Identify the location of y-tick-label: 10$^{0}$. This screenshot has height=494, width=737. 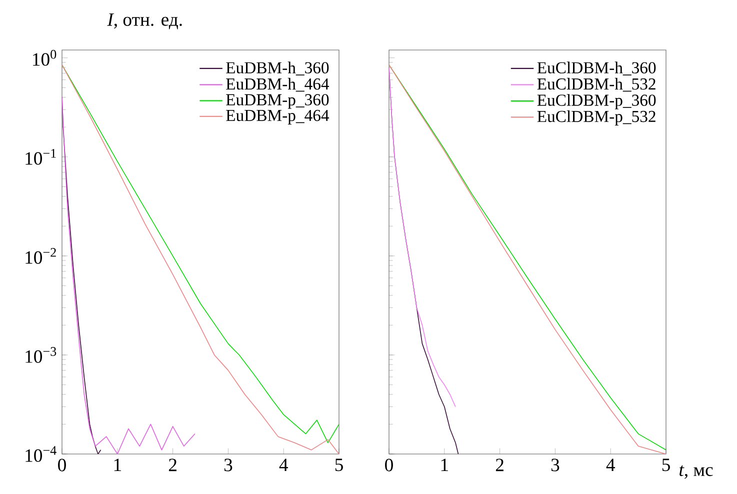
(44, 58).